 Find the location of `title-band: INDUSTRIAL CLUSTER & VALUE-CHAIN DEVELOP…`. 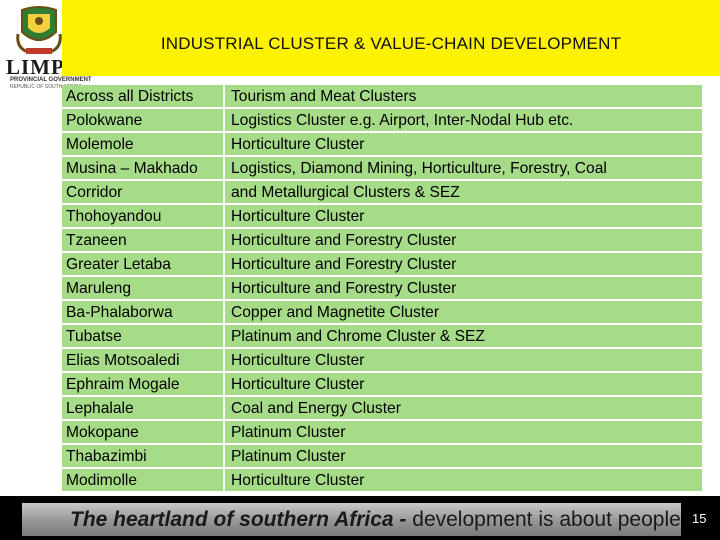

title-band: INDUSTRIAL CLUSTER & VALUE-CHAIN DEVELOP… is located at coordinates (391, 38).